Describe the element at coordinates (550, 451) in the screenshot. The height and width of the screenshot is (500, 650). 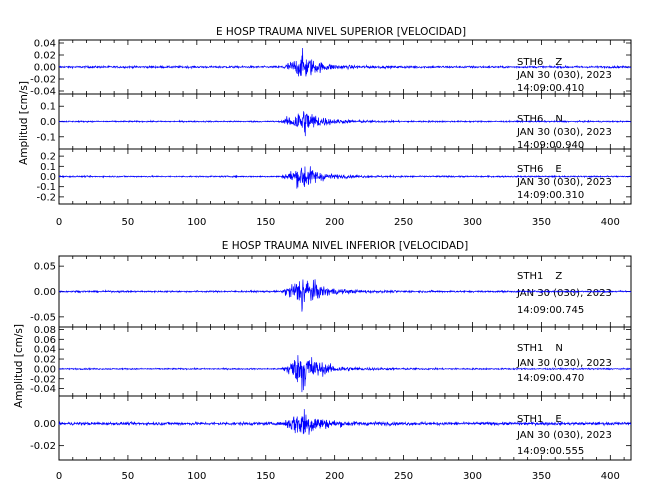
I see `record-time: 14:09:00.555` at that location.